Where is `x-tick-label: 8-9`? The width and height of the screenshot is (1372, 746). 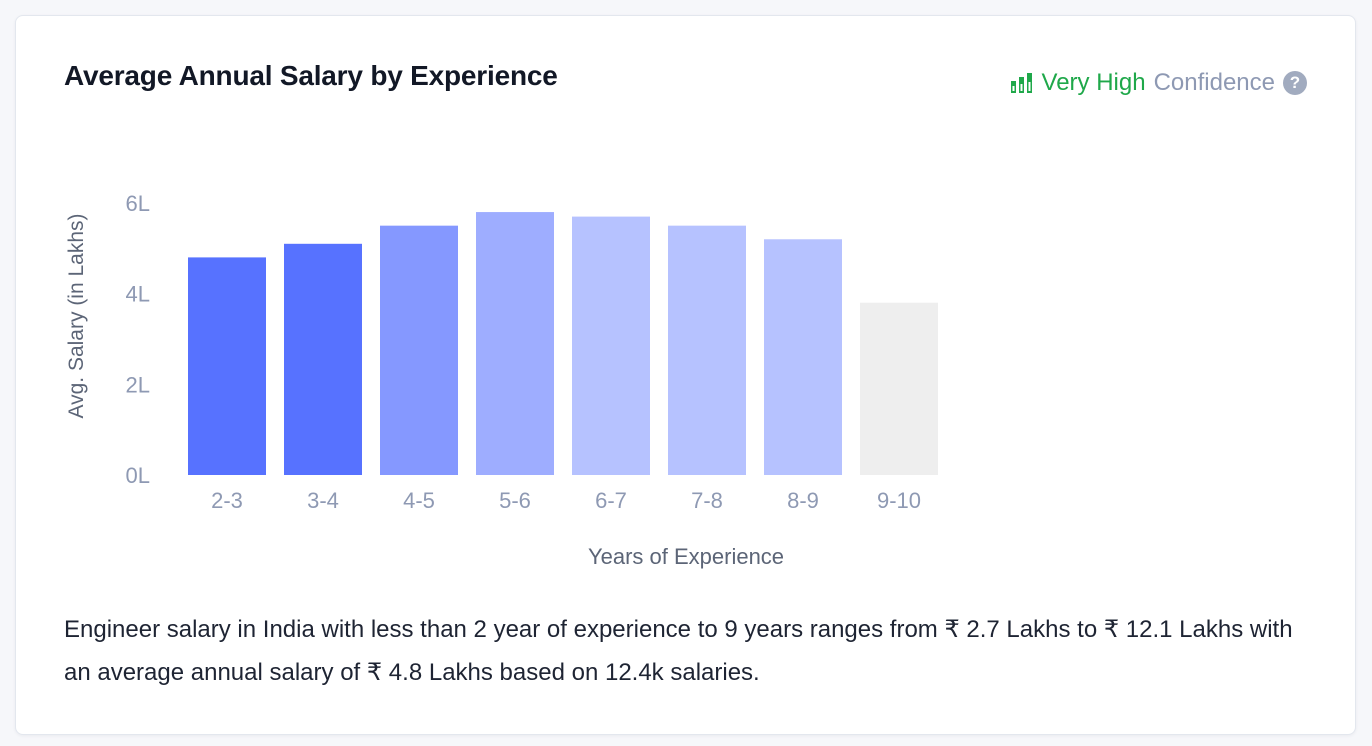 x-tick-label: 8-9 is located at coordinates (803, 500).